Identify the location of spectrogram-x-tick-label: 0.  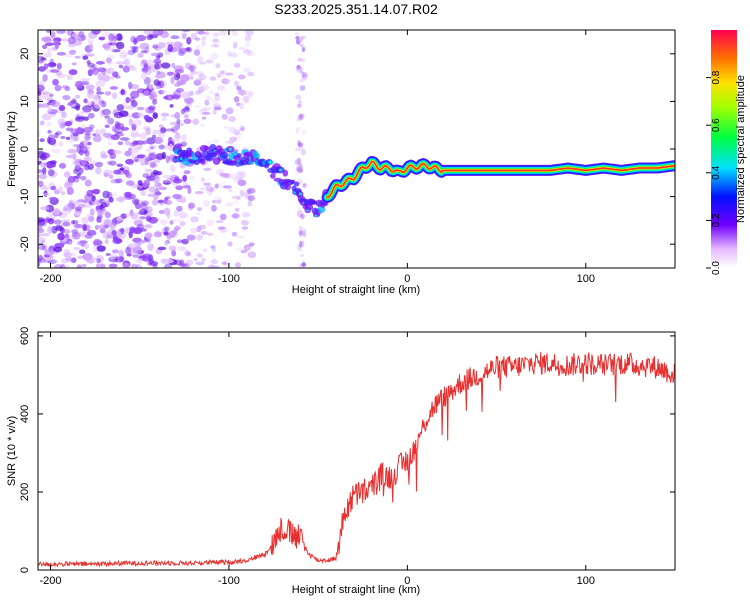
(407, 279).